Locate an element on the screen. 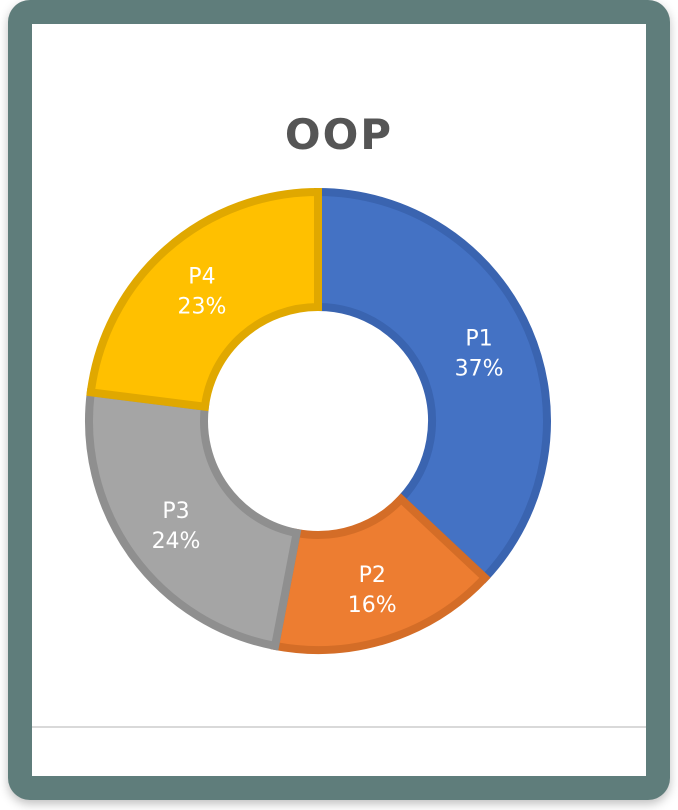  slice-p2 is located at coordinates (380, 573).